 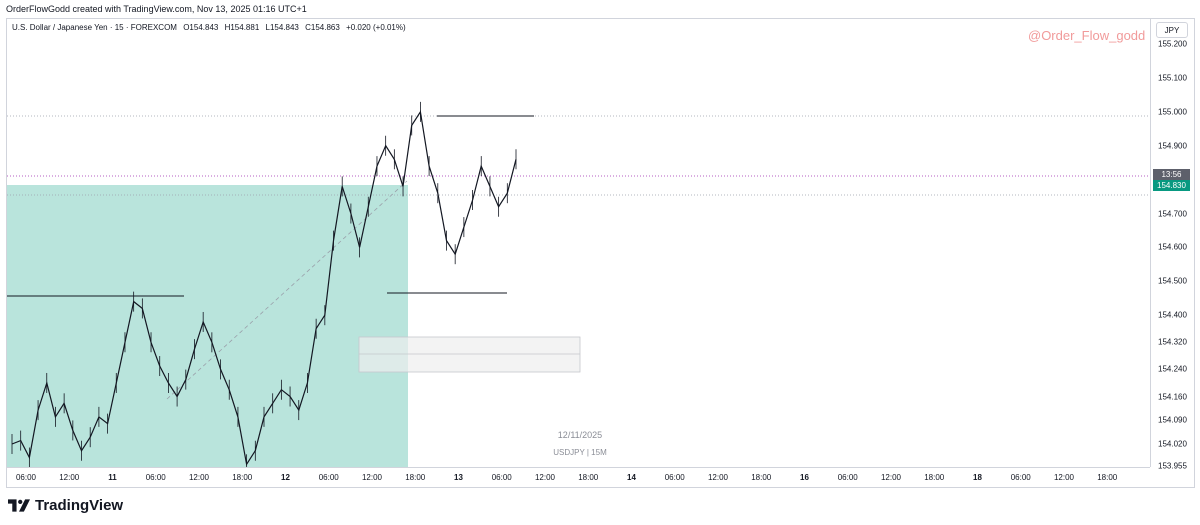 What do you see at coordinates (1172, 342) in the screenshot?
I see `price-label: 154.320` at bounding box center [1172, 342].